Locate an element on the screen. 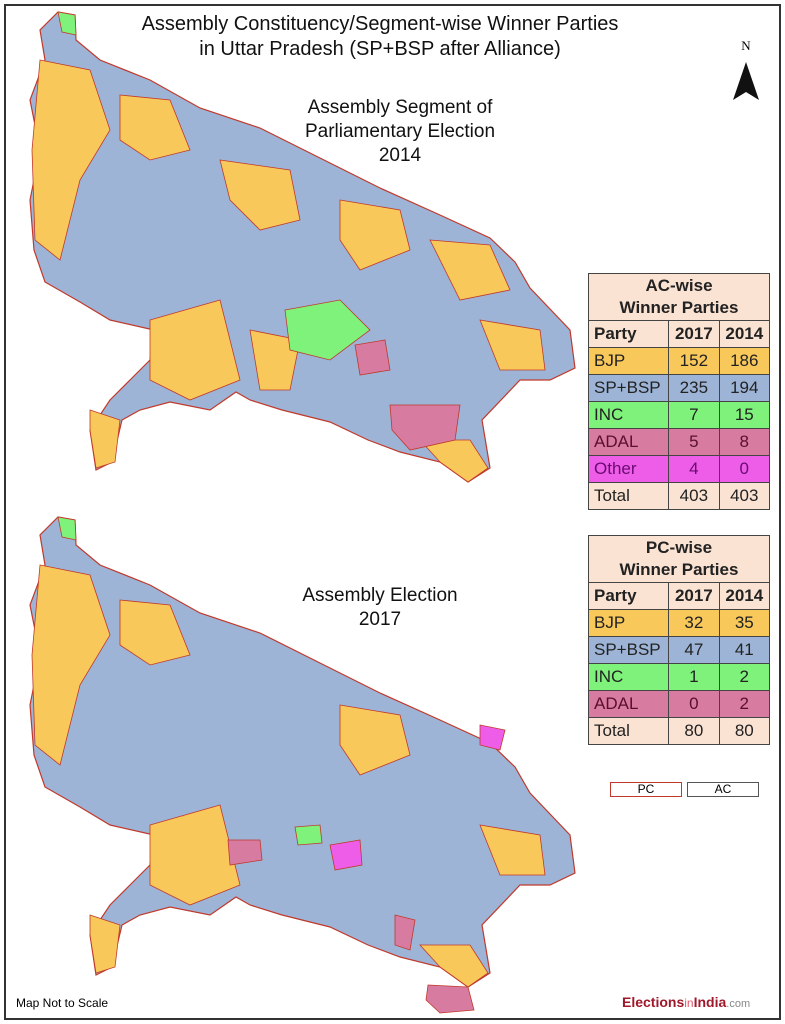  subtitle-line: Assembly Segment of is located at coordinates (400, 107).